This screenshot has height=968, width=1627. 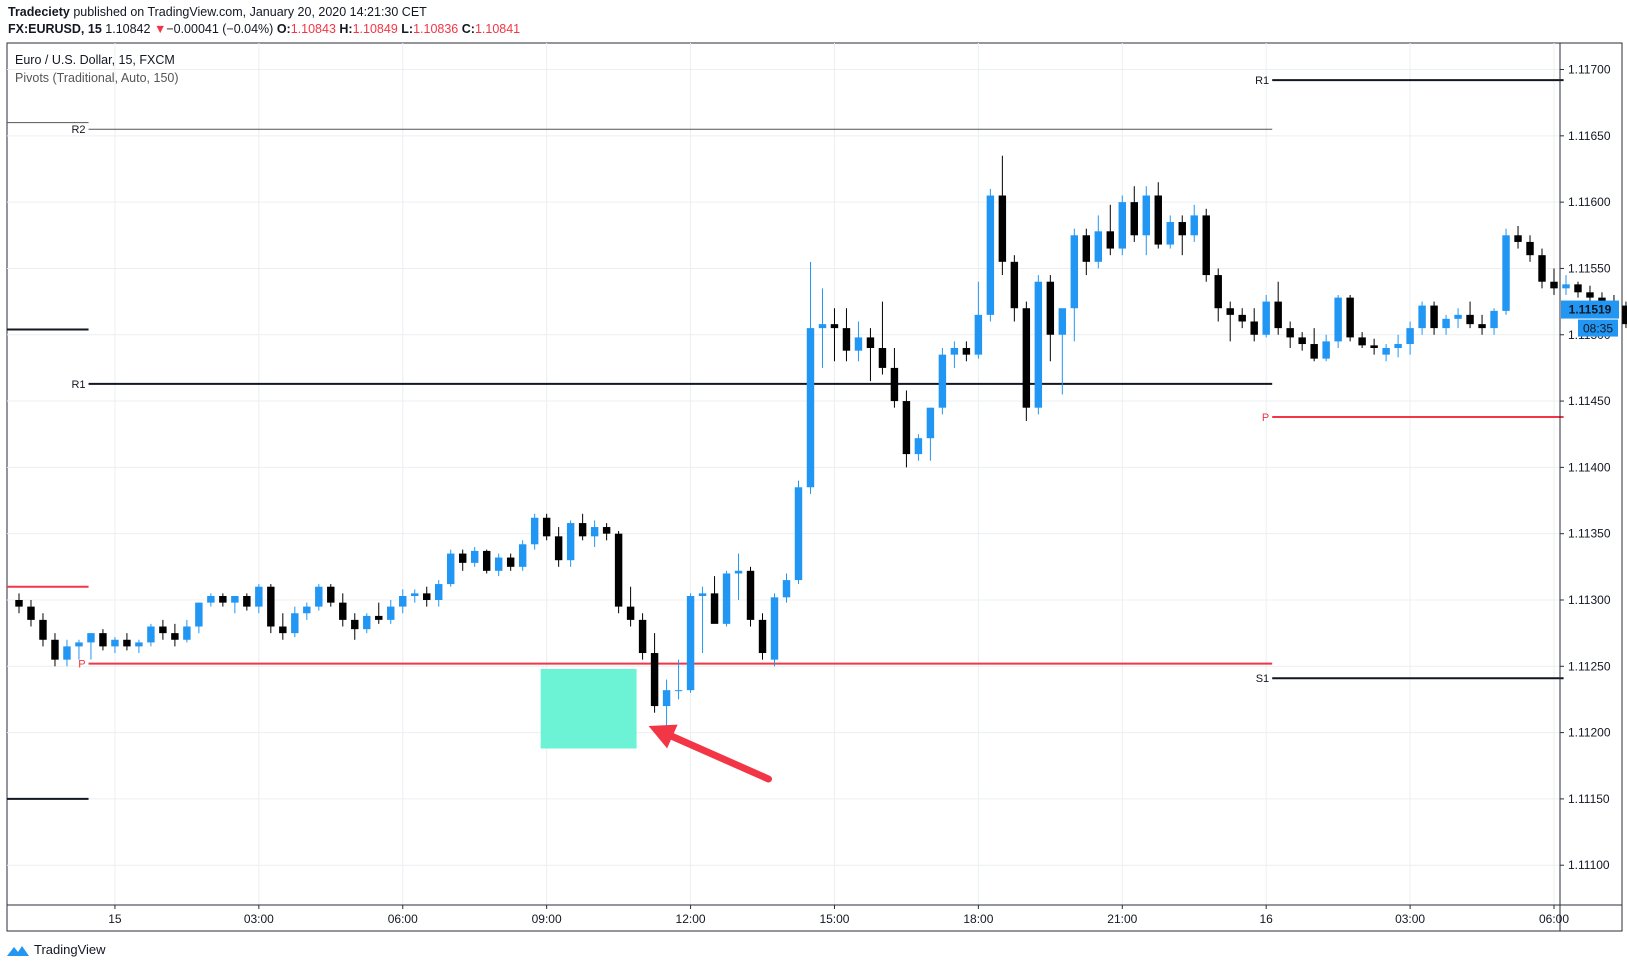 What do you see at coordinates (436, 29) in the screenshot?
I see `low-value: 1.10836` at bounding box center [436, 29].